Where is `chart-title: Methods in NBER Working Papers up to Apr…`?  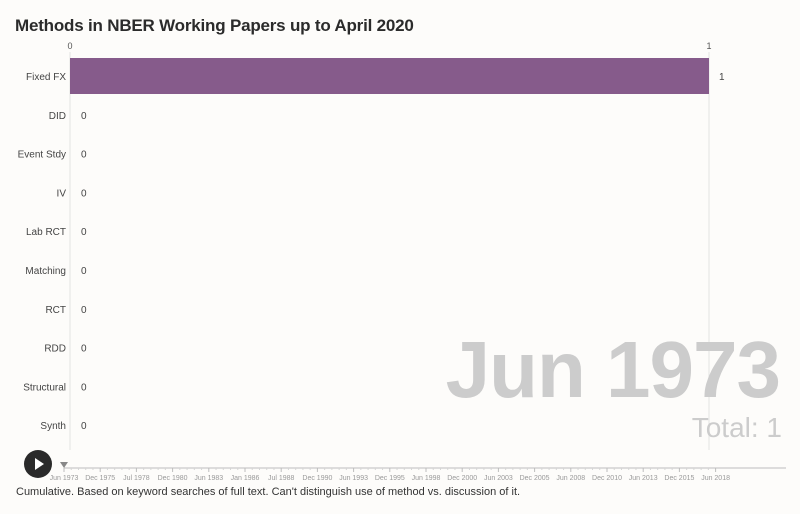 chart-title: Methods in NBER Working Papers up to Apr… is located at coordinates (214, 25).